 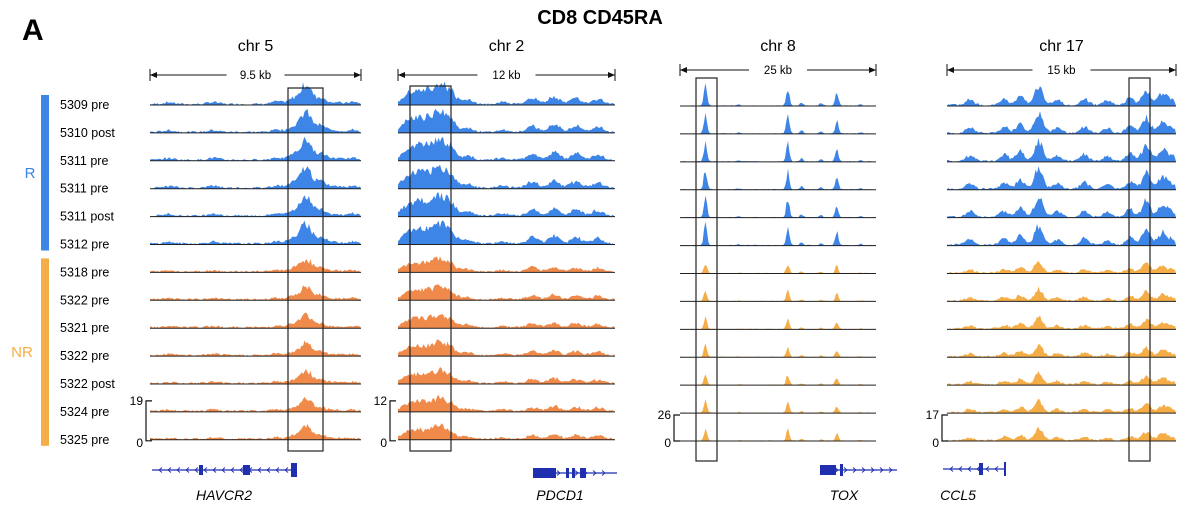 I want to click on y-scale-min: 0, so click(x=139, y=443).